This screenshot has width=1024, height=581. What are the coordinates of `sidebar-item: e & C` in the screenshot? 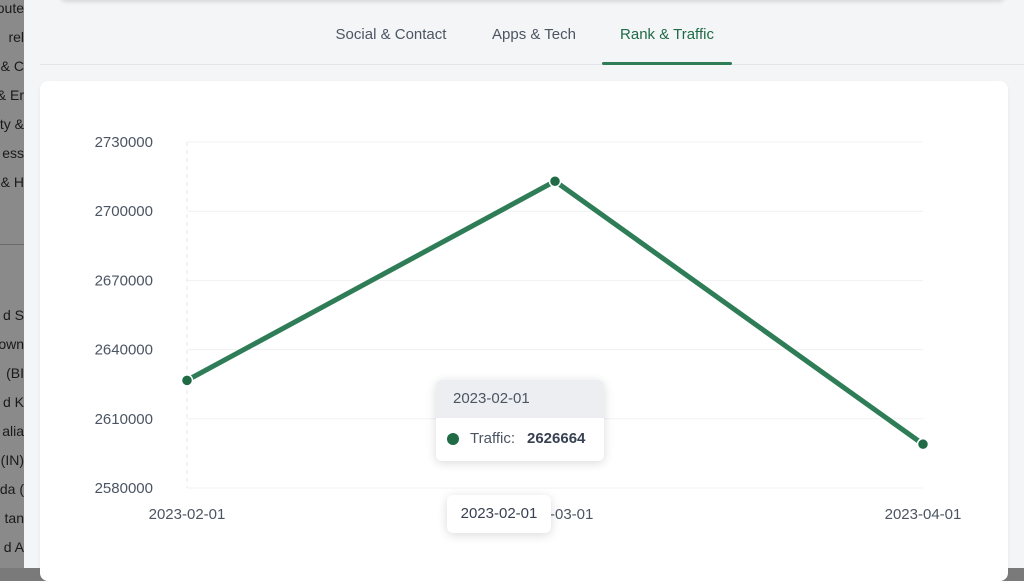 It's located at (12, 66).